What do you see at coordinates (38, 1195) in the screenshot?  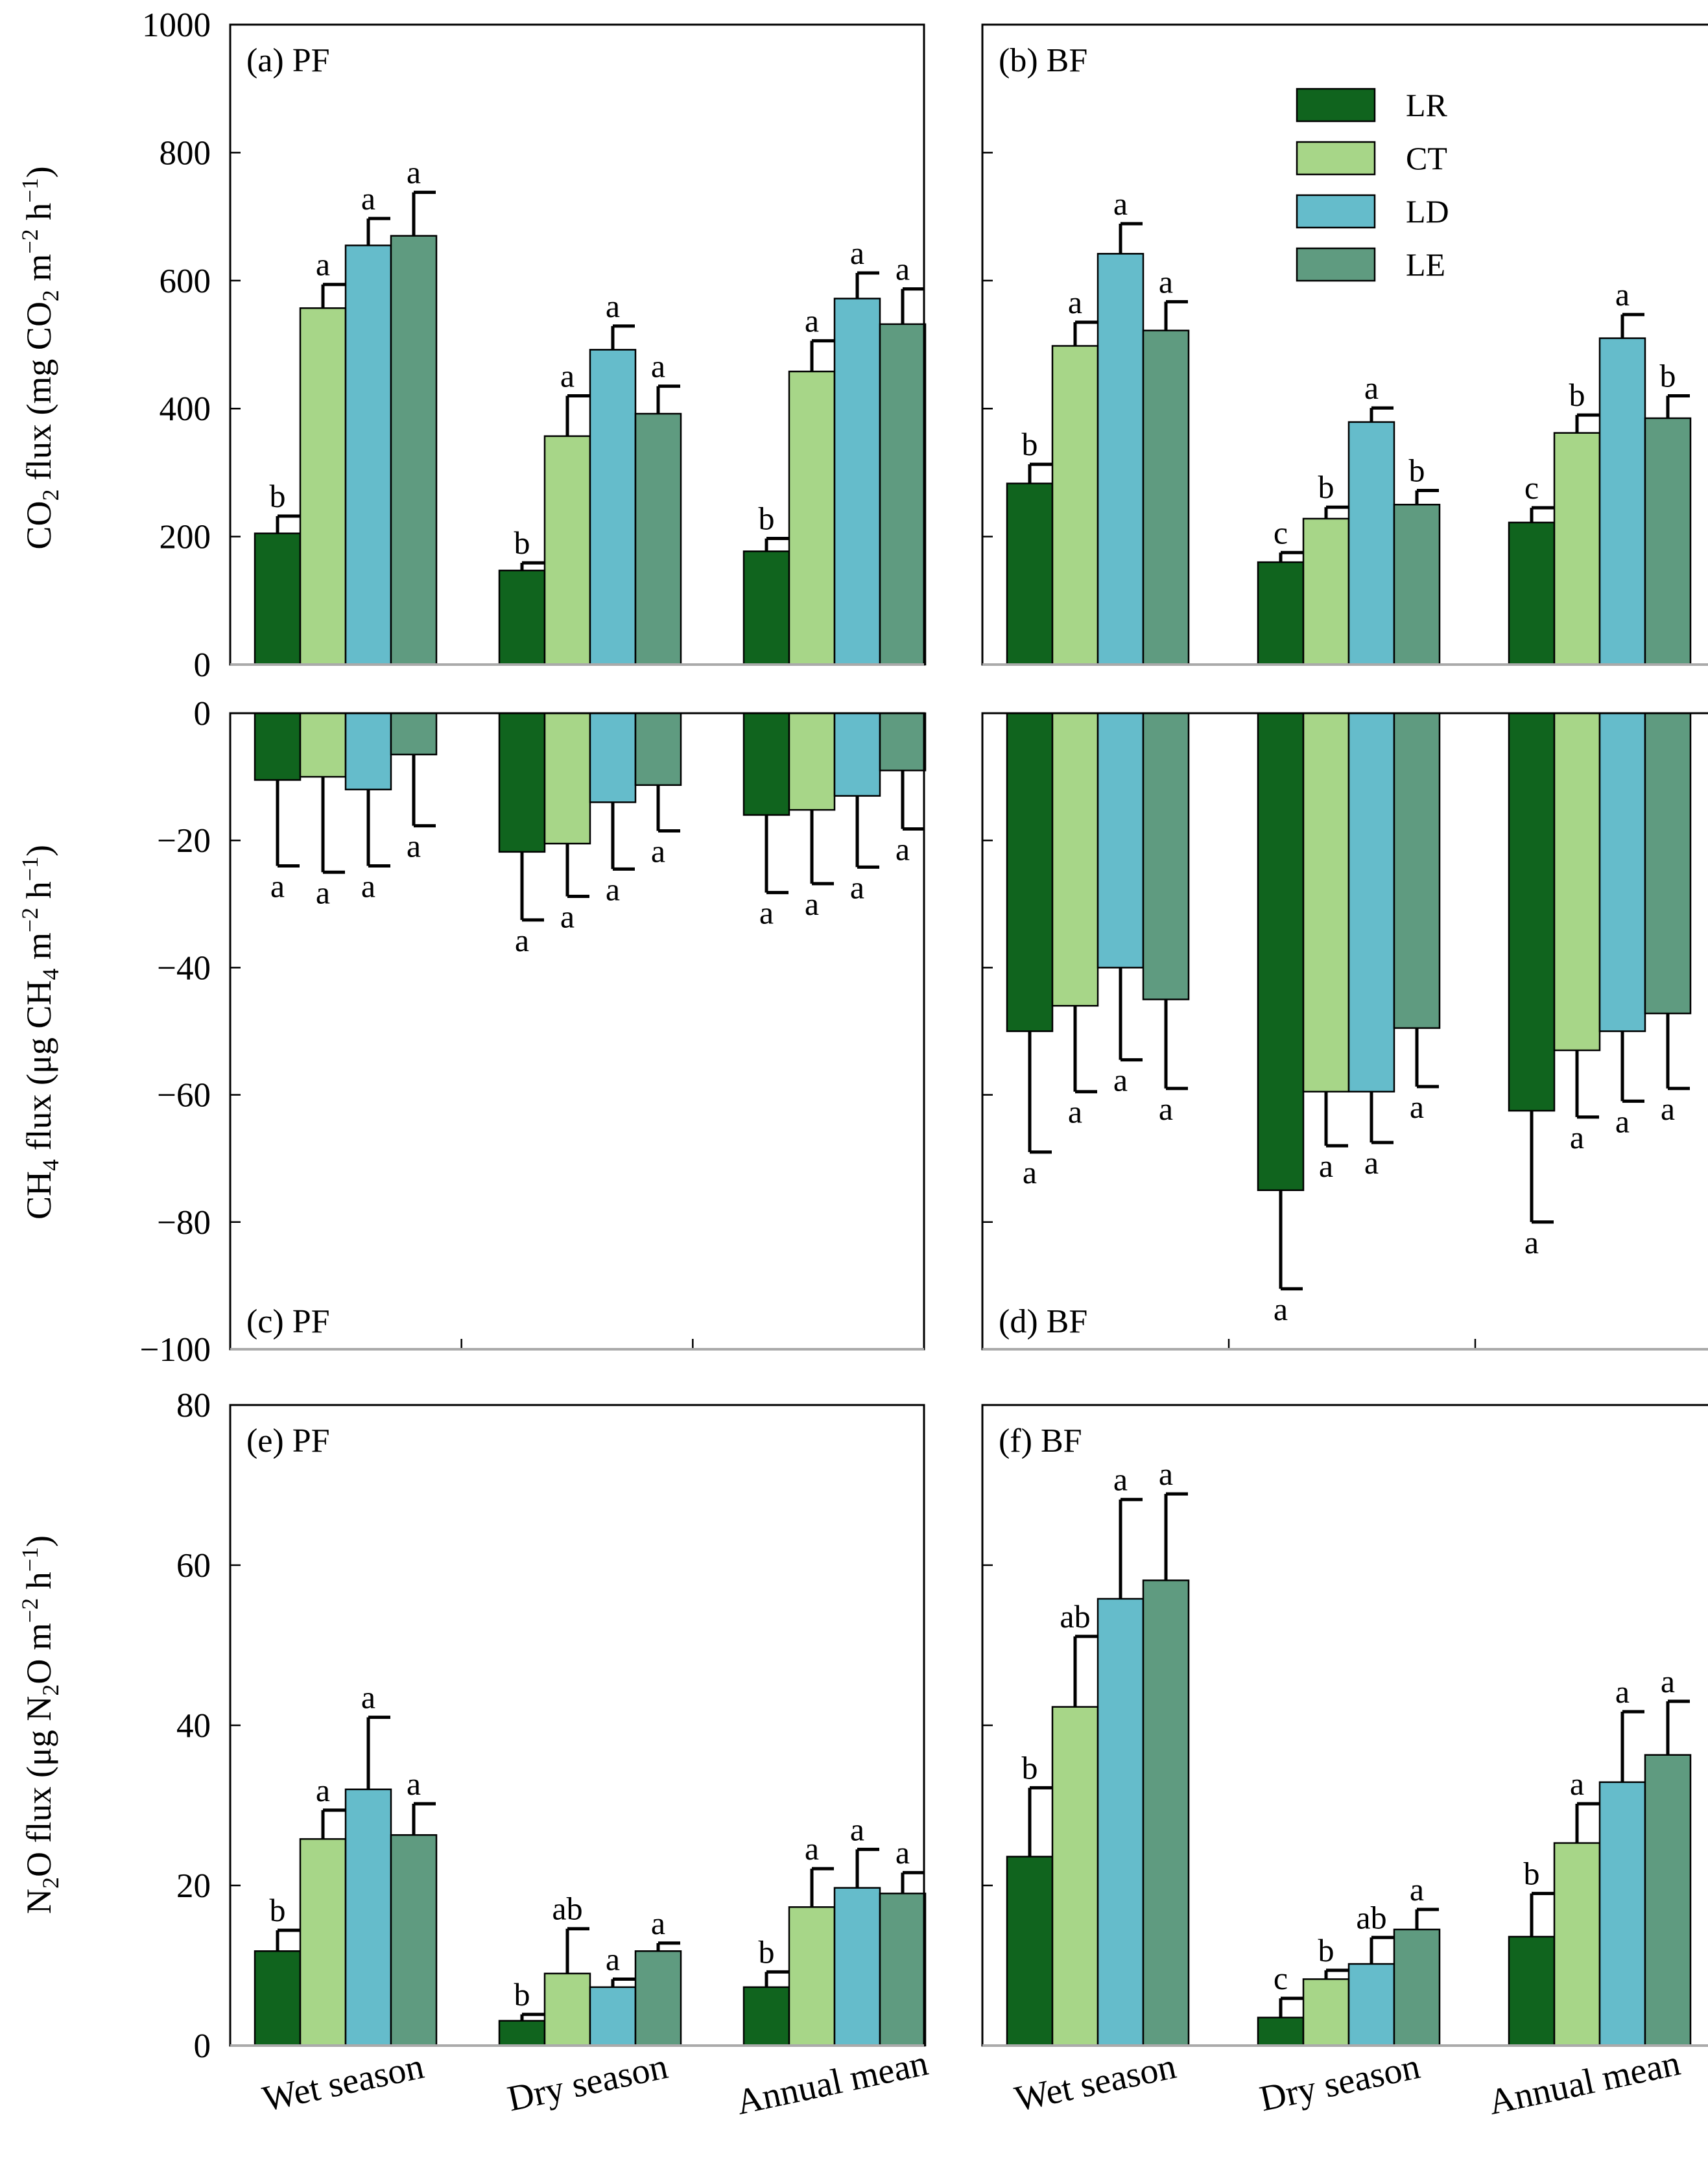 I see `y-axis-title-part: CH` at bounding box center [38, 1195].